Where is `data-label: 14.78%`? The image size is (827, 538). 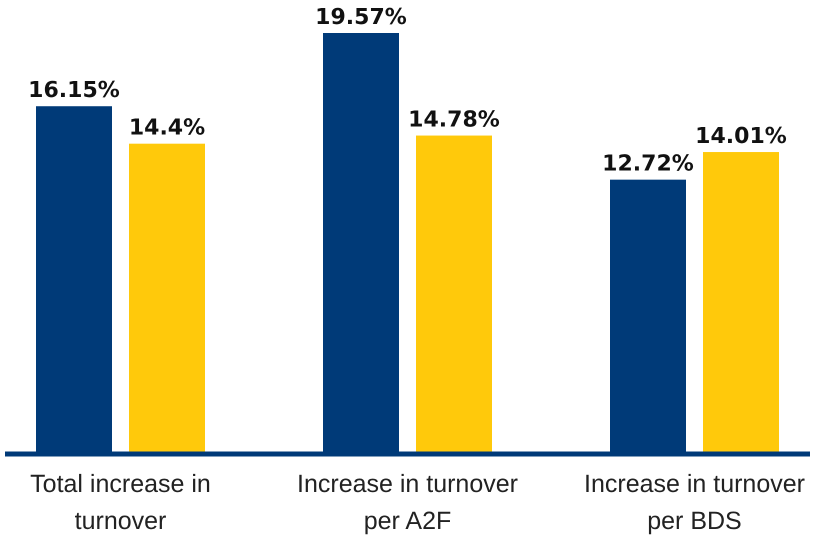
data-label: 14.78% is located at coordinates (454, 120).